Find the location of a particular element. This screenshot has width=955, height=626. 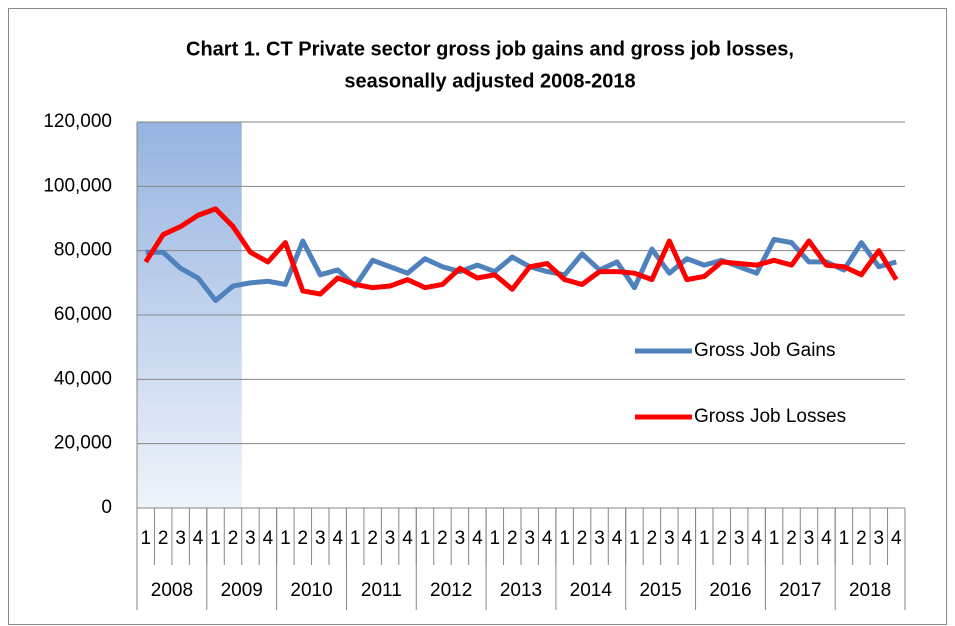

x-group-label: 2009 is located at coordinates (242, 590).